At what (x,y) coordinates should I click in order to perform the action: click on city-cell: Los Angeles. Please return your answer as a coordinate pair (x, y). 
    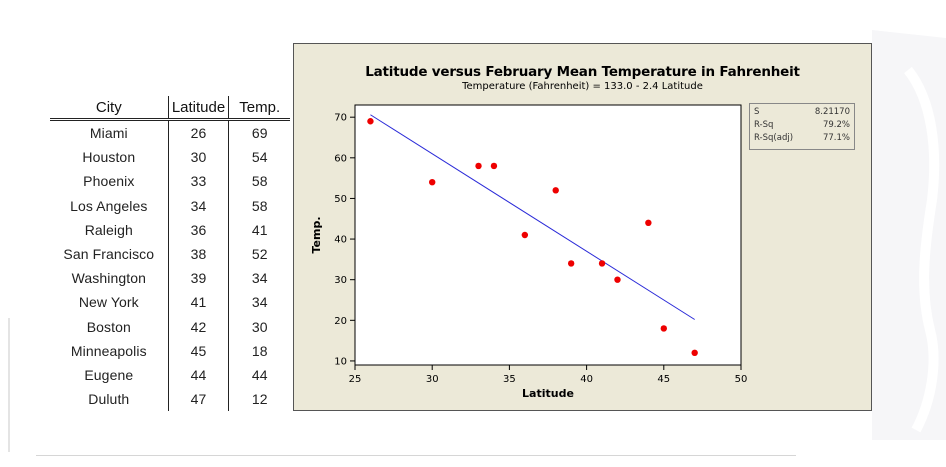
    Looking at the image, I should click on (109, 205).